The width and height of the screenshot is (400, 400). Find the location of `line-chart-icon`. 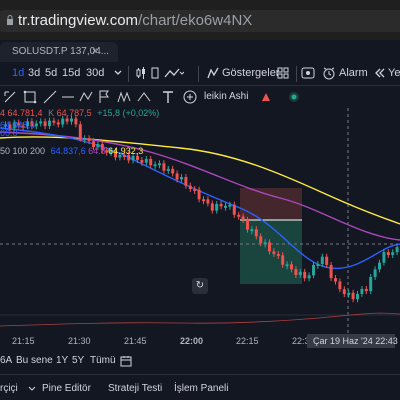

line-chart-icon is located at coordinates (174, 73).